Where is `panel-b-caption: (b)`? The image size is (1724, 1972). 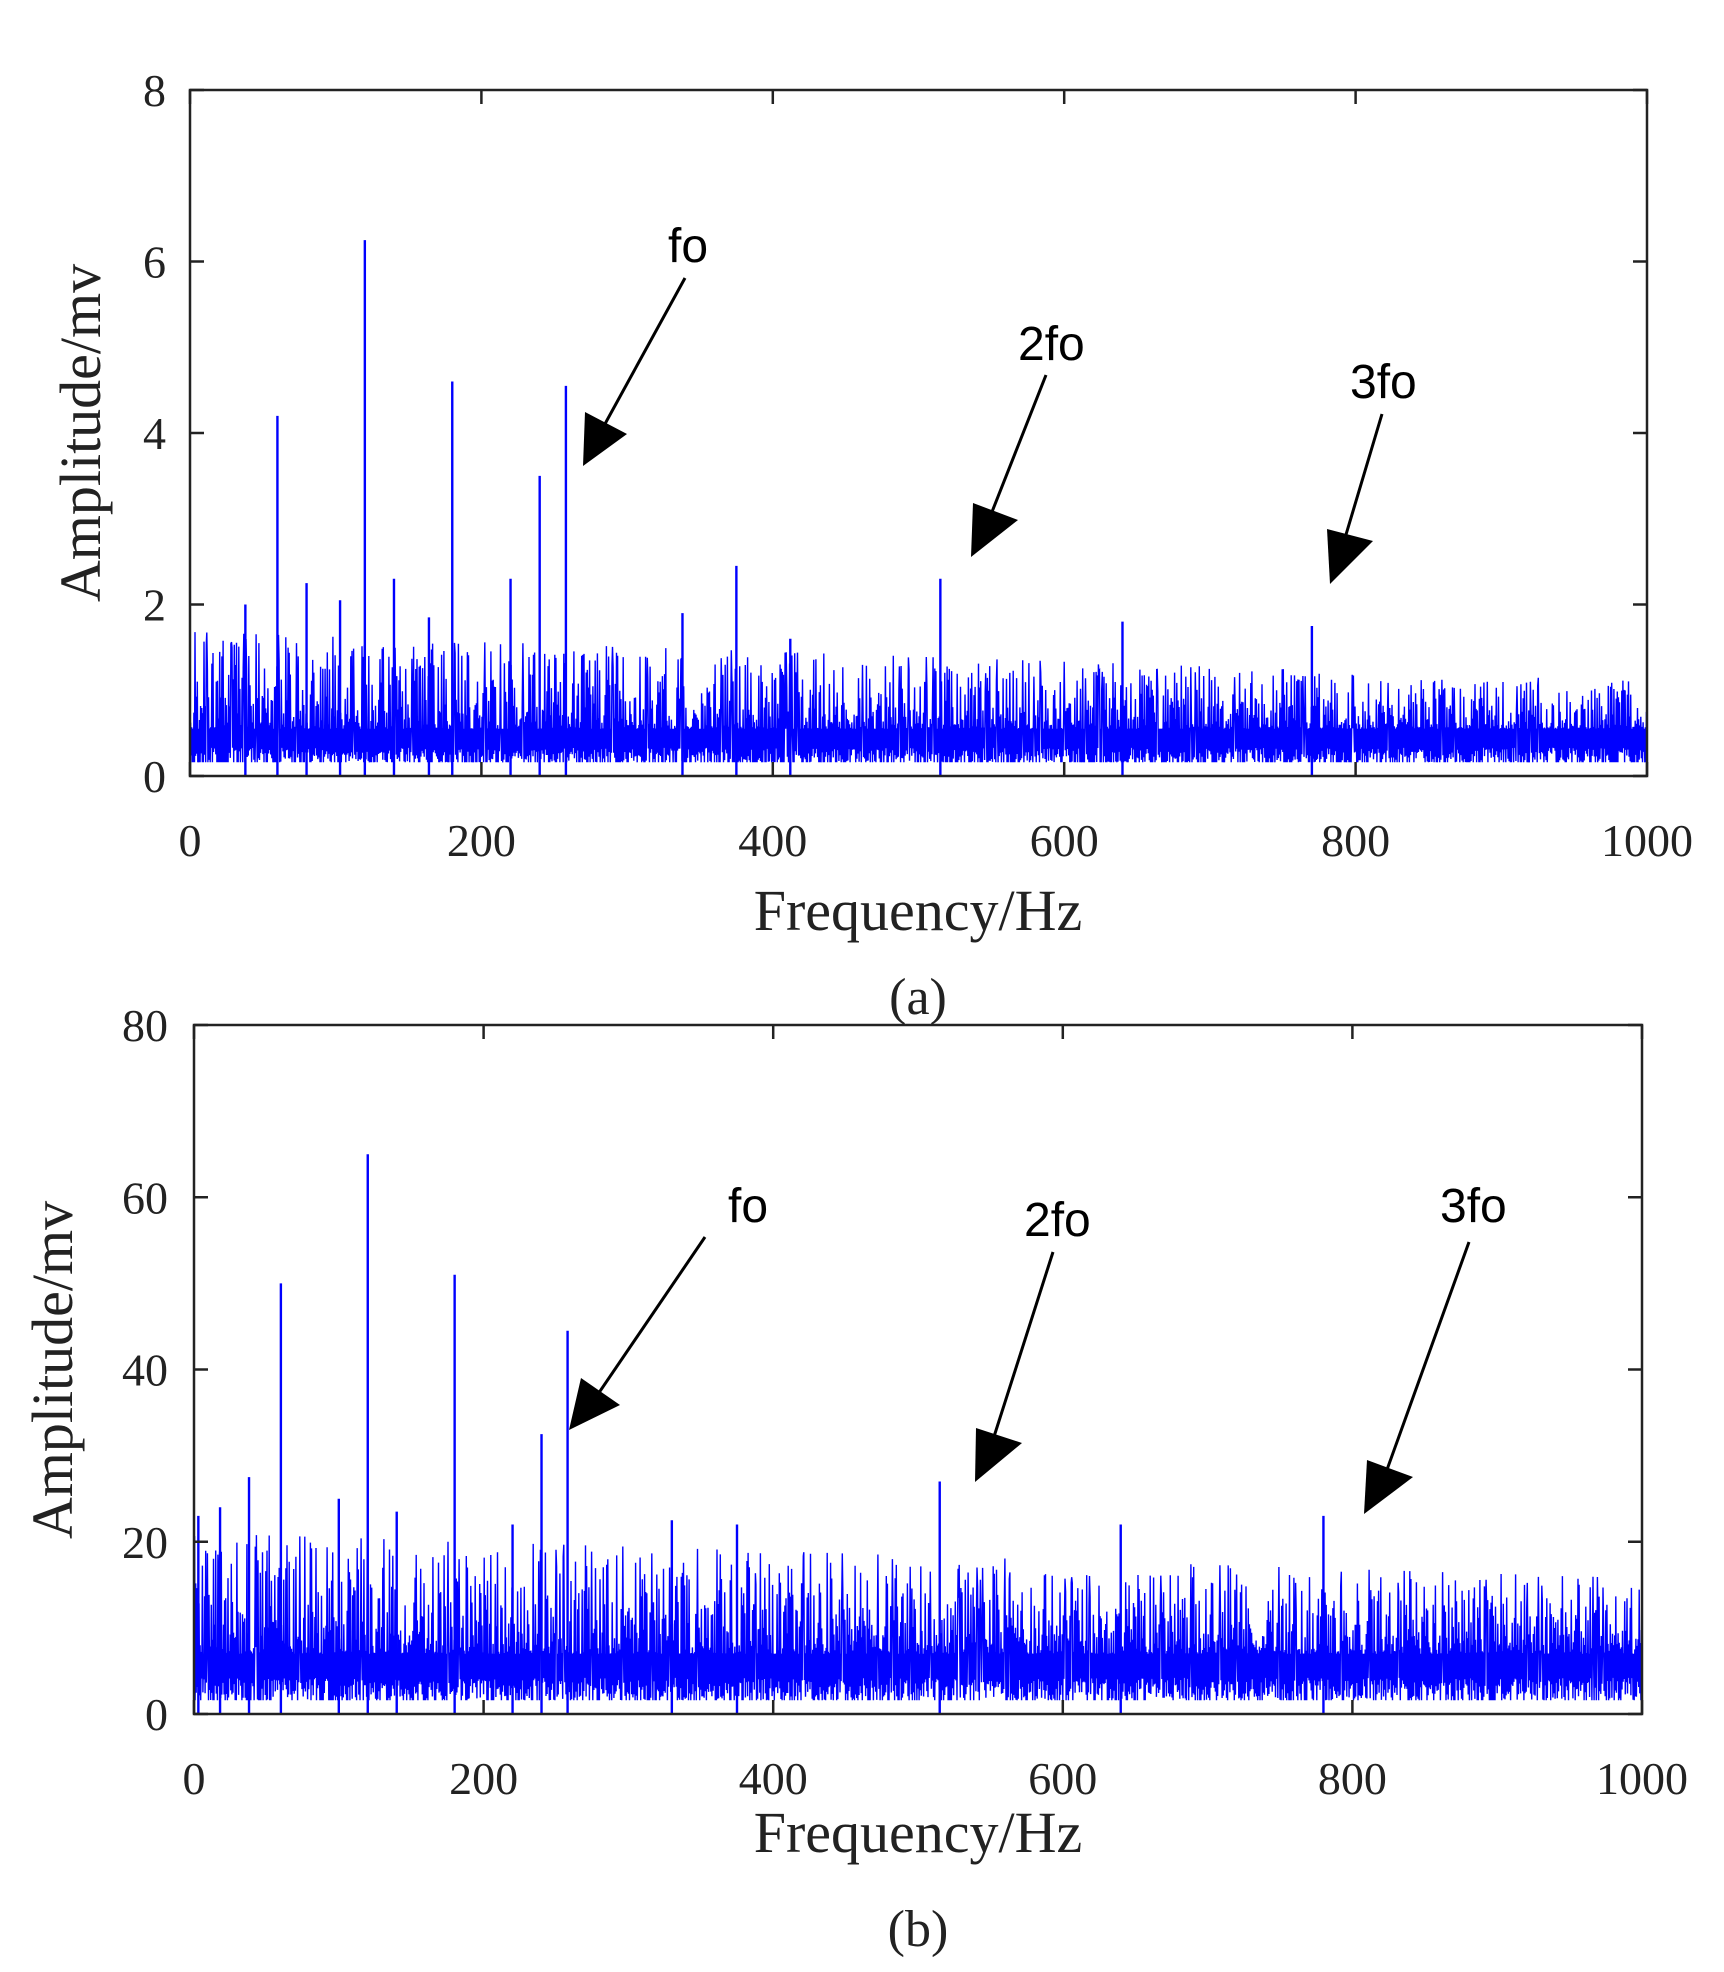
panel-b-caption: (b) is located at coordinates (918, 1929).